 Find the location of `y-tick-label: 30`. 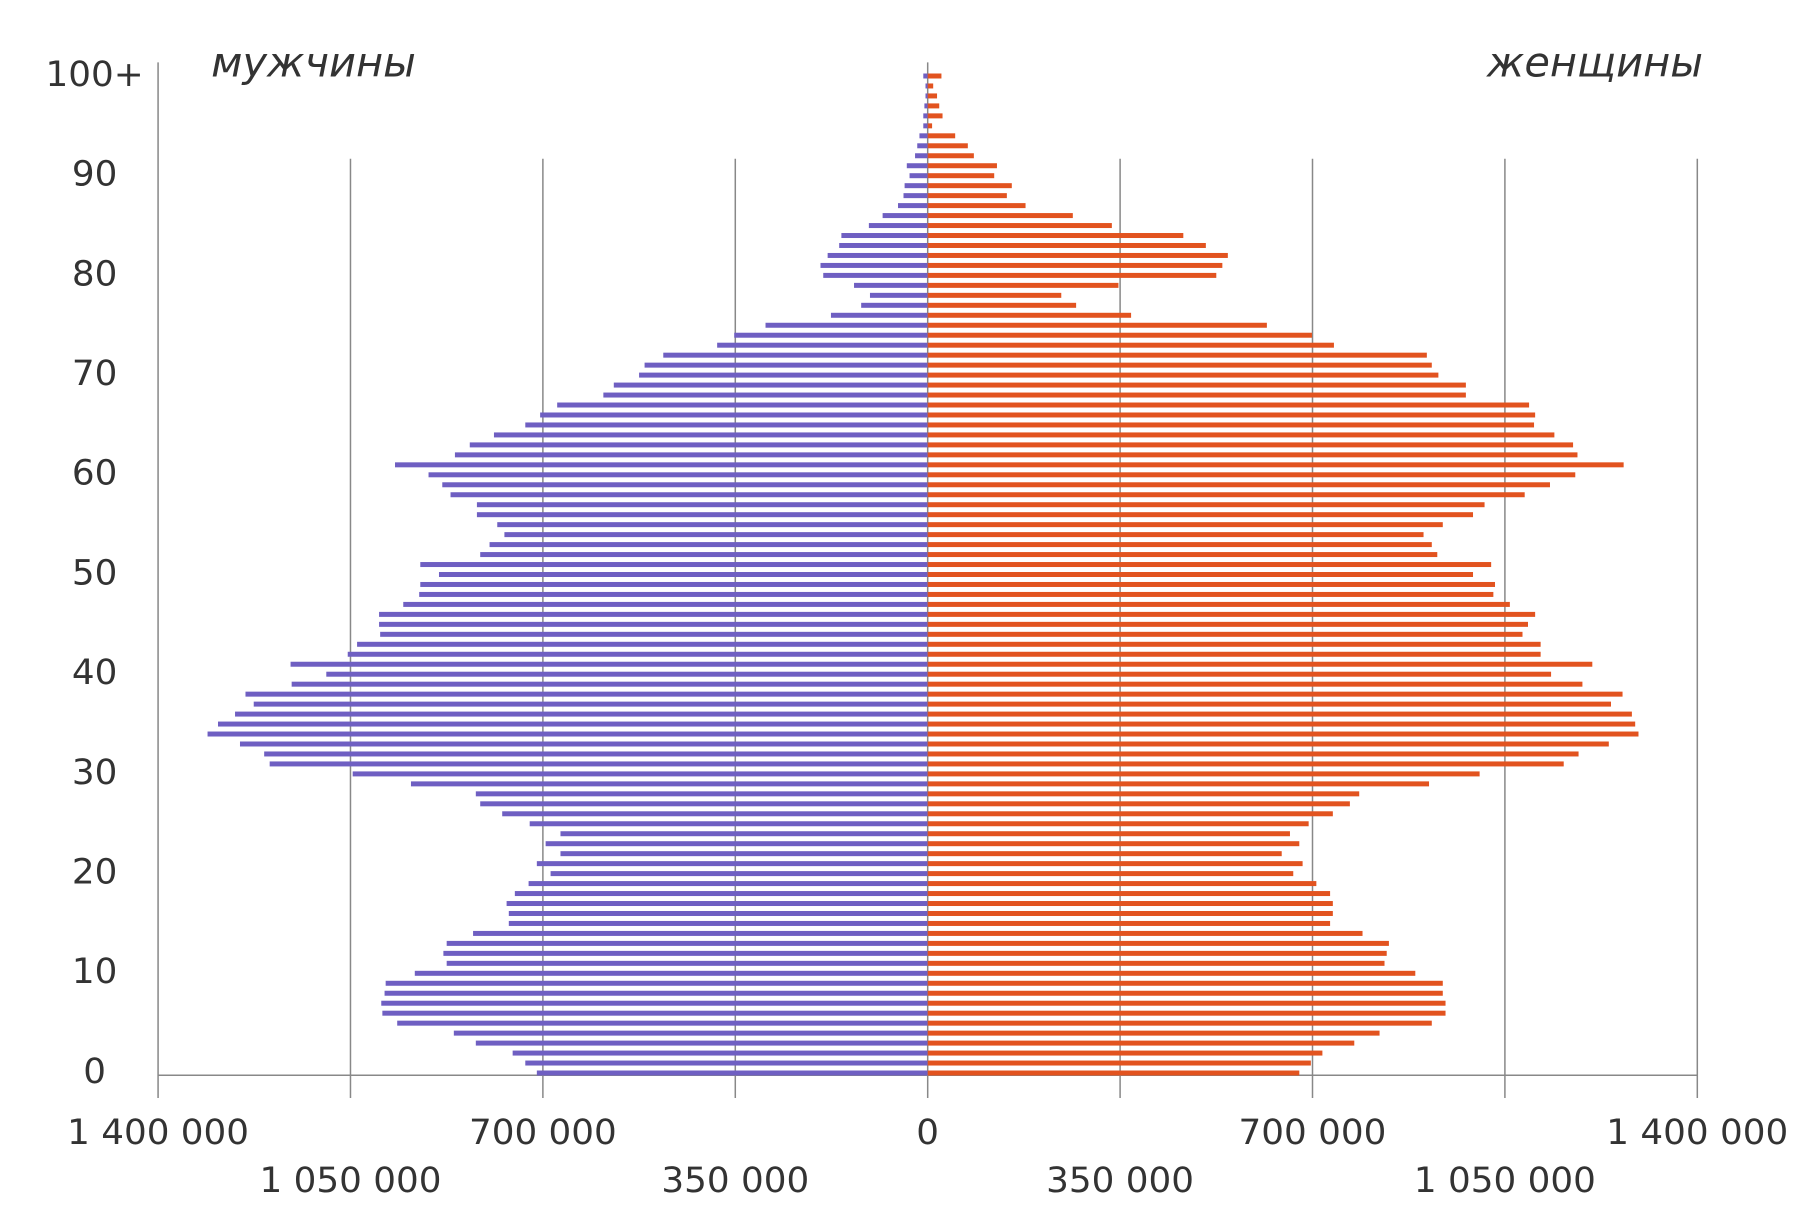

y-tick-label: 30 is located at coordinates (95, 772).